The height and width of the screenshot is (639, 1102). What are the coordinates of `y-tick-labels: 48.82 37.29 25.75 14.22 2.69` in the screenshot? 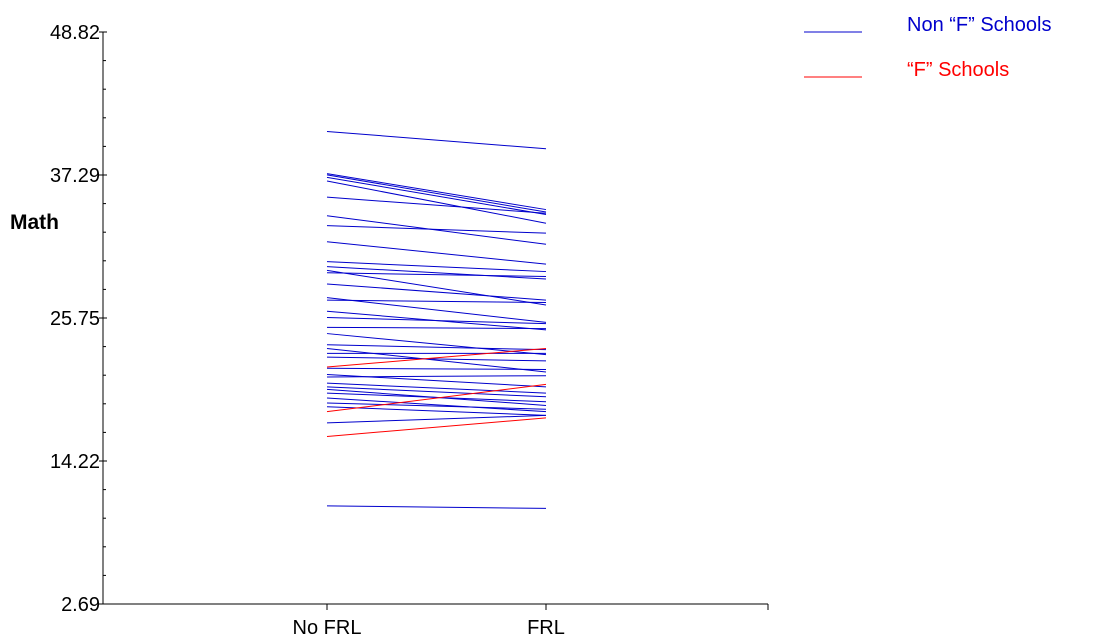 It's located at (75, 319).